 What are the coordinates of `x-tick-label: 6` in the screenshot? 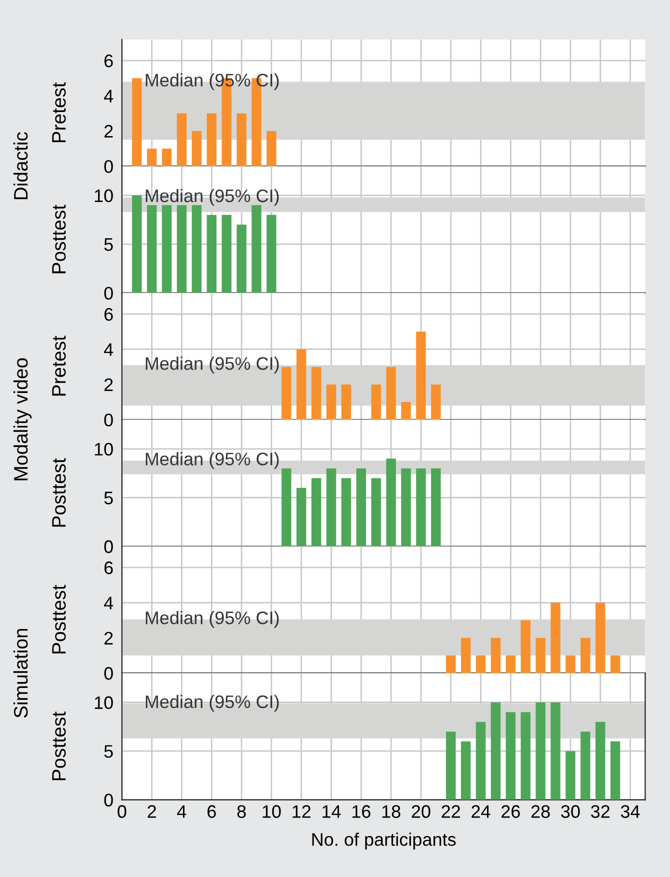 It's located at (212, 811).